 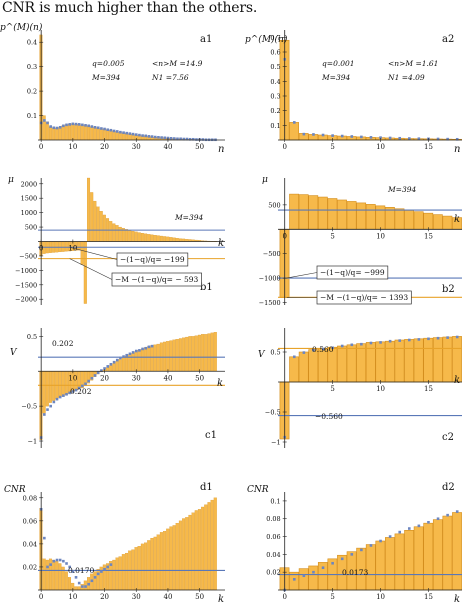 What do you see at coordinates (380, 597) in the screenshot?
I see `xtick-label-d2: 10` at bounding box center [380, 597].